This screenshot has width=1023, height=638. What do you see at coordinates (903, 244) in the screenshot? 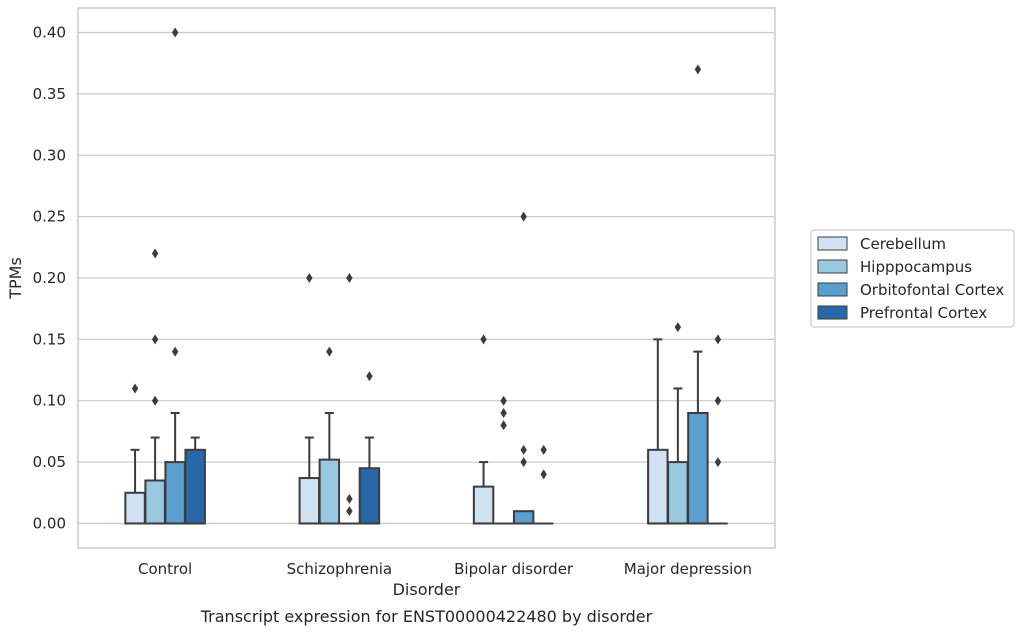
I see `legend-entry-label: Cerebellum` at bounding box center [903, 244].